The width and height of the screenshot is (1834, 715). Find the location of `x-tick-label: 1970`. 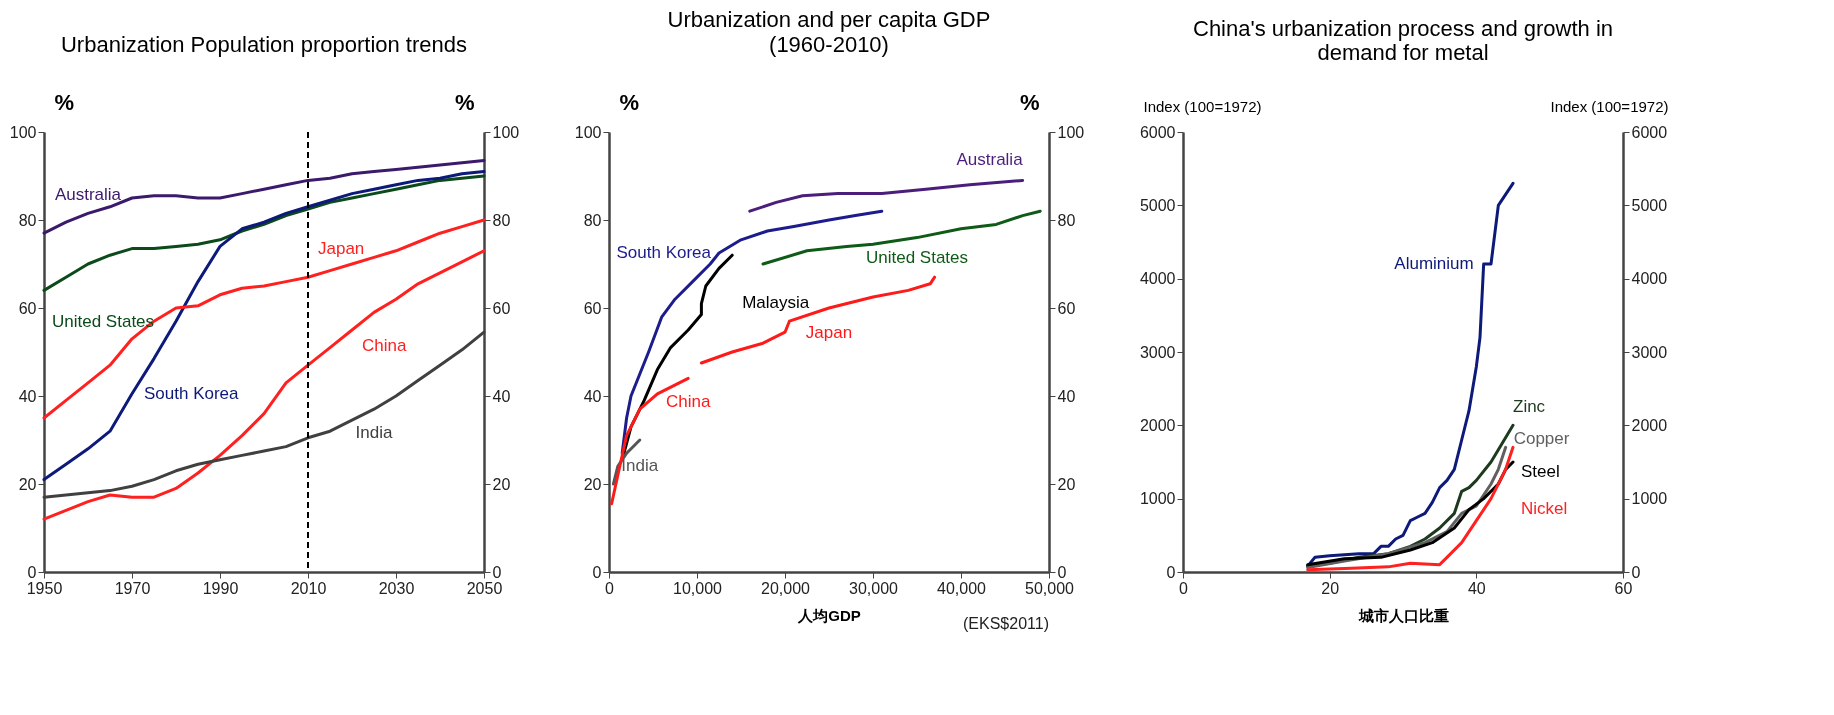

x-tick-label: 1970 is located at coordinates (132, 588).